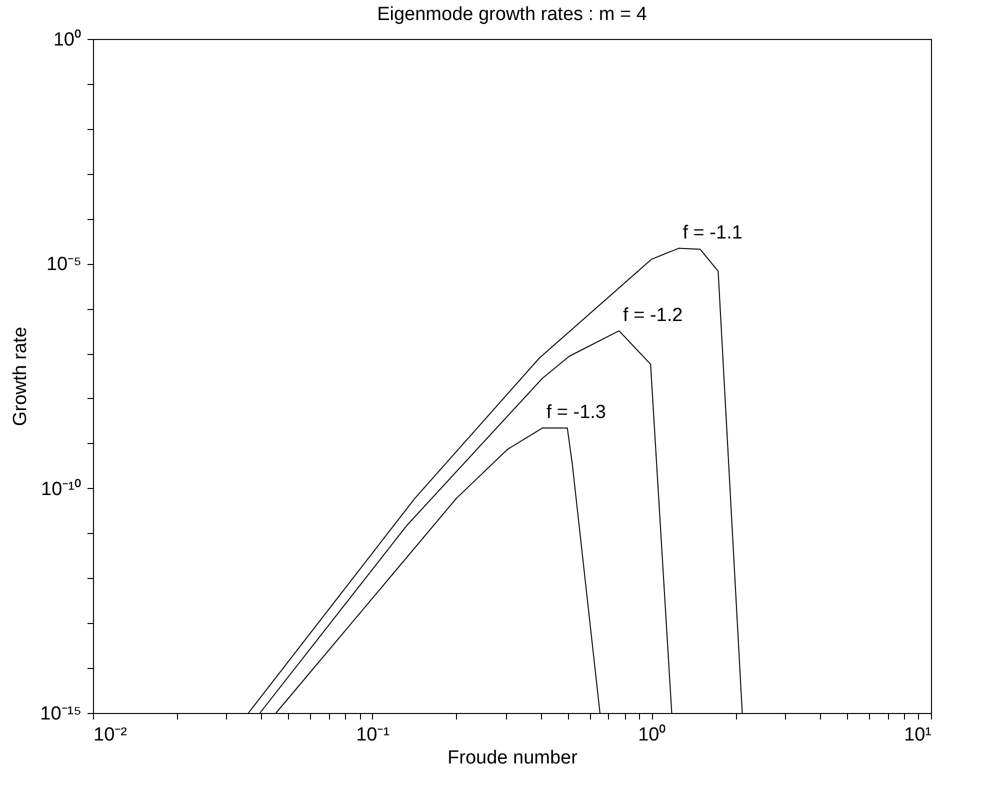 The width and height of the screenshot is (981, 809). What do you see at coordinates (21, 376) in the screenshot?
I see `y-axis-title: Growth rate` at bounding box center [21, 376].